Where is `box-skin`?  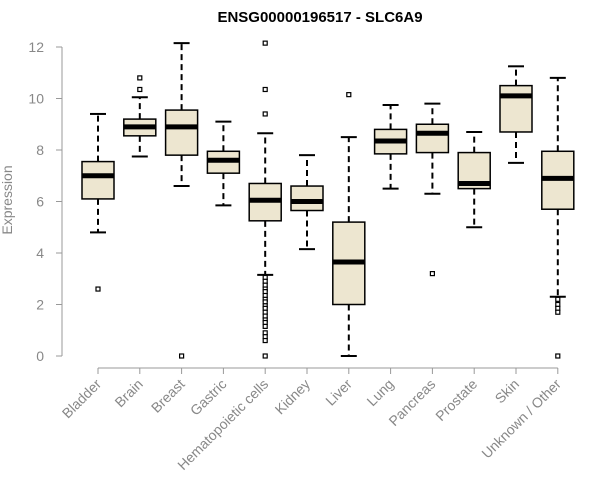
box-skin is located at coordinates (516, 114).